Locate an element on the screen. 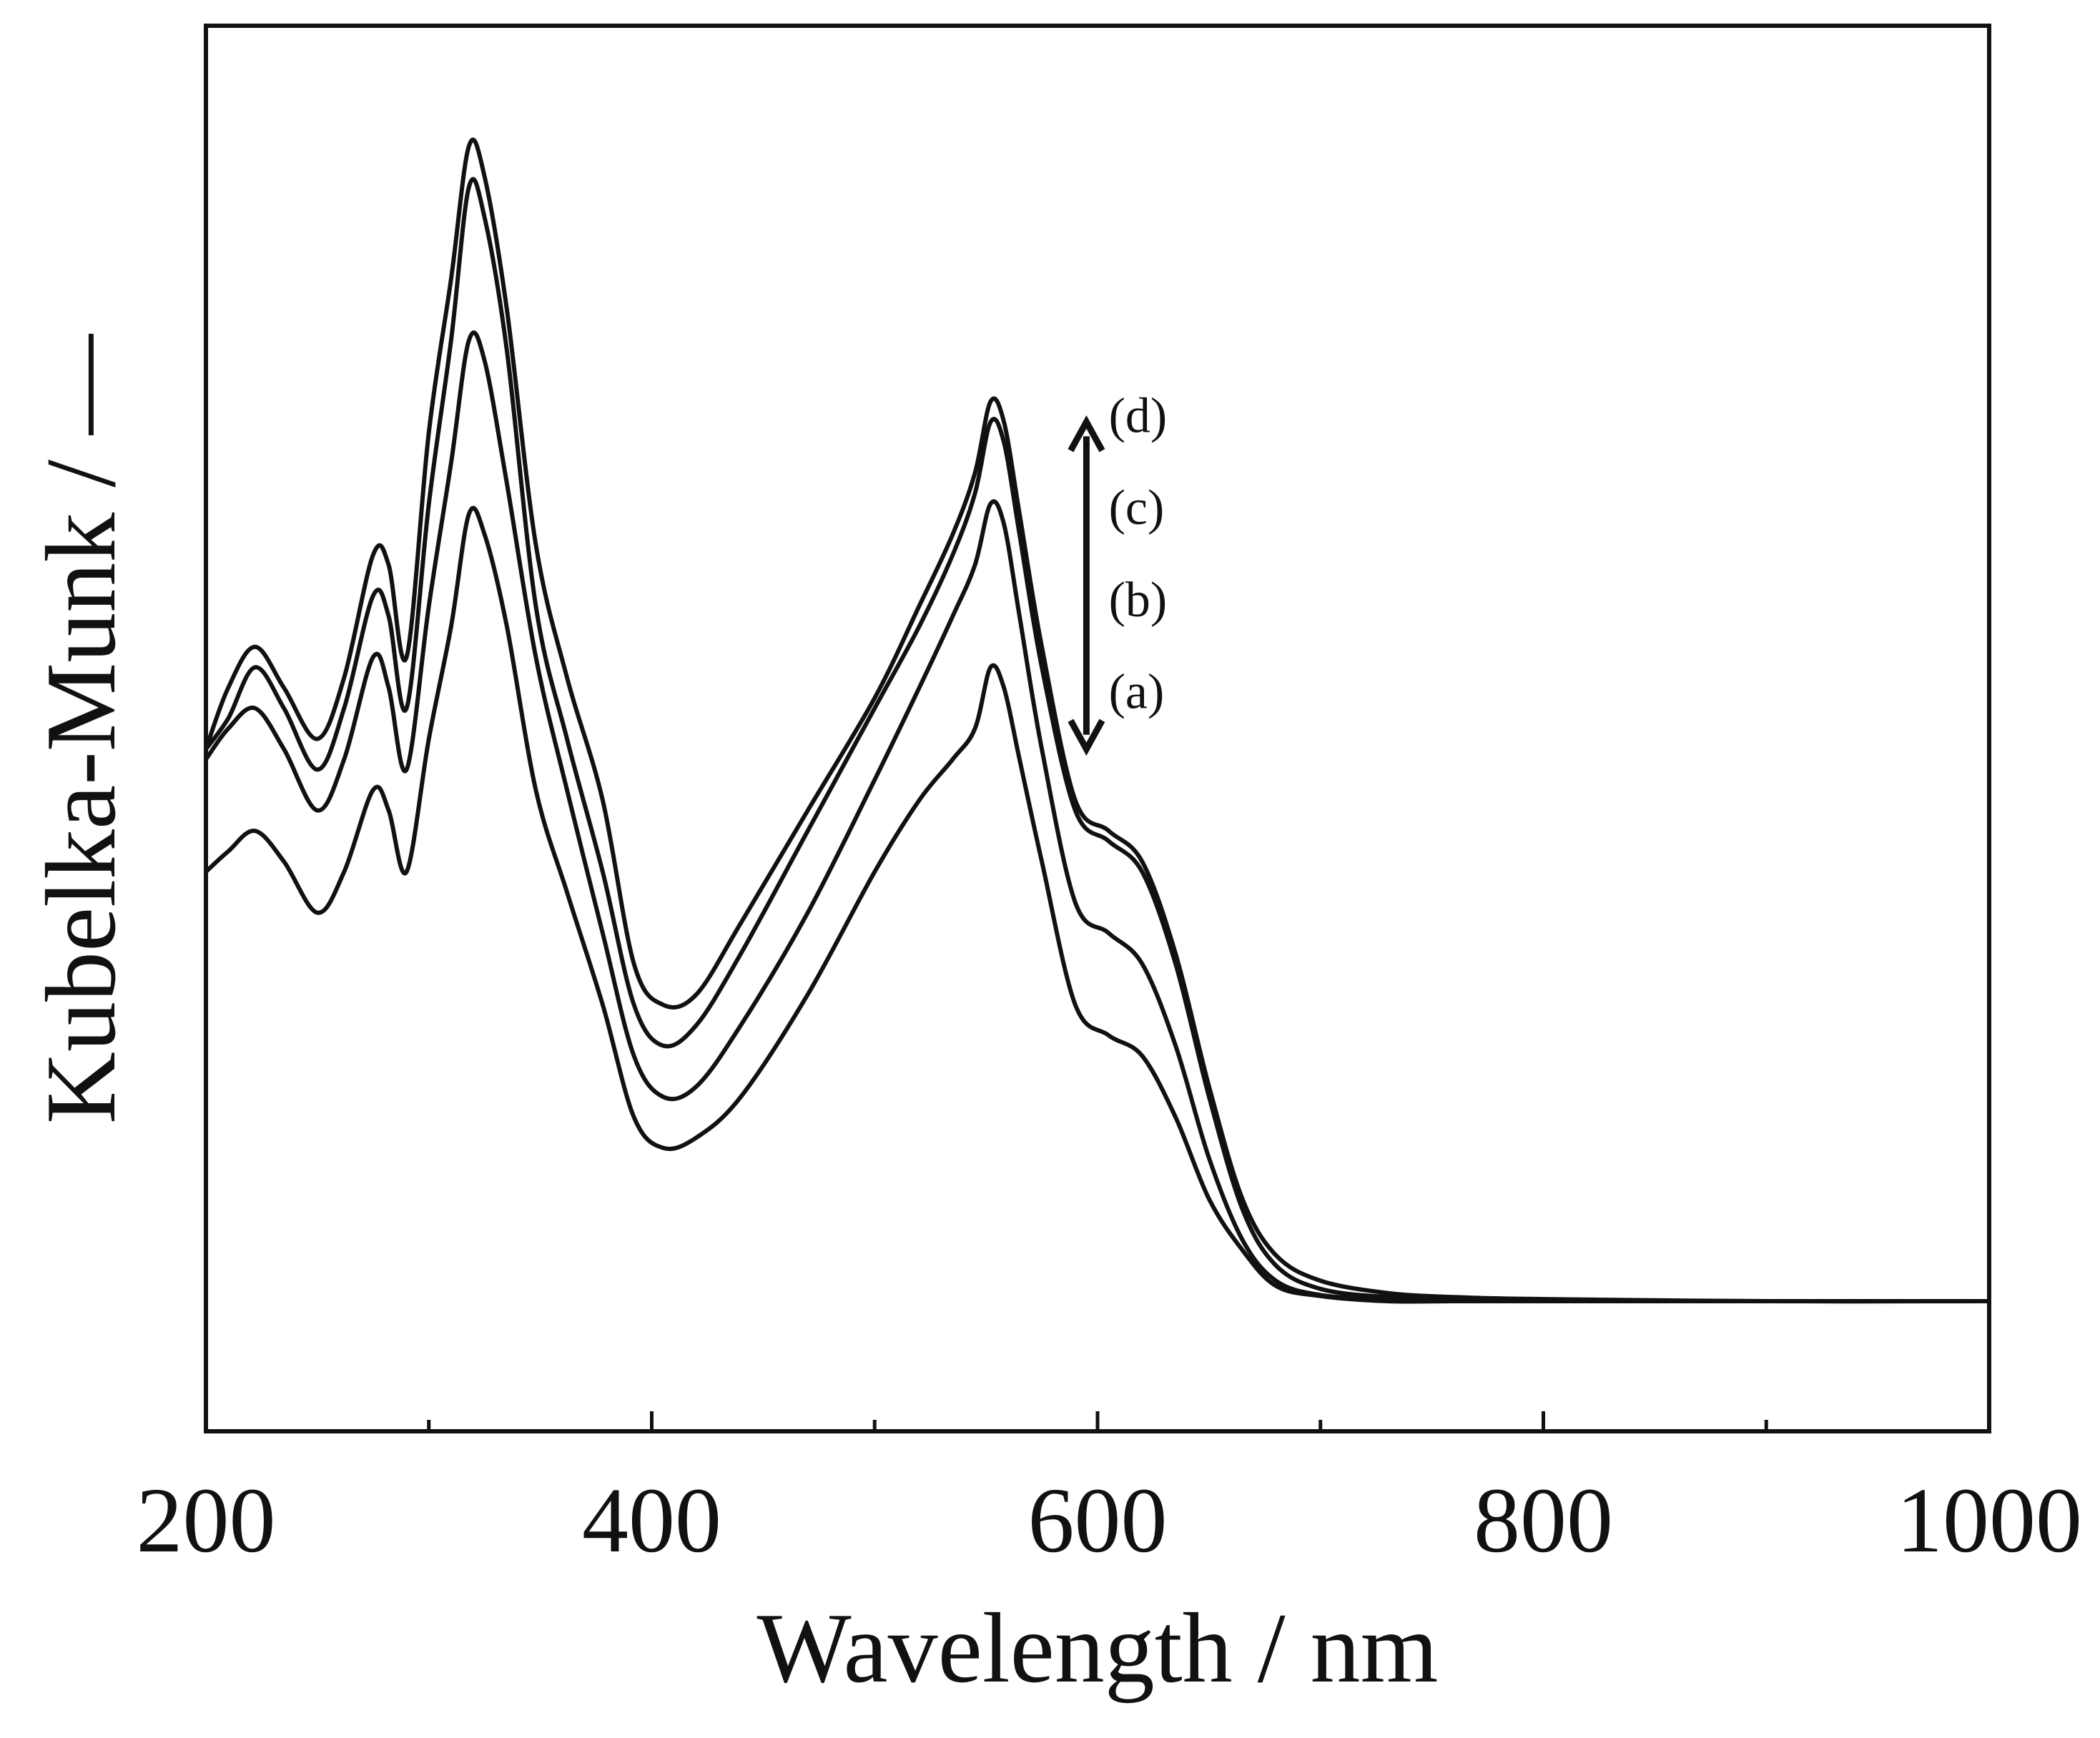 The height and width of the screenshot is (1738, 2100). series-label: (c) is located at coordinates (1137, 507).